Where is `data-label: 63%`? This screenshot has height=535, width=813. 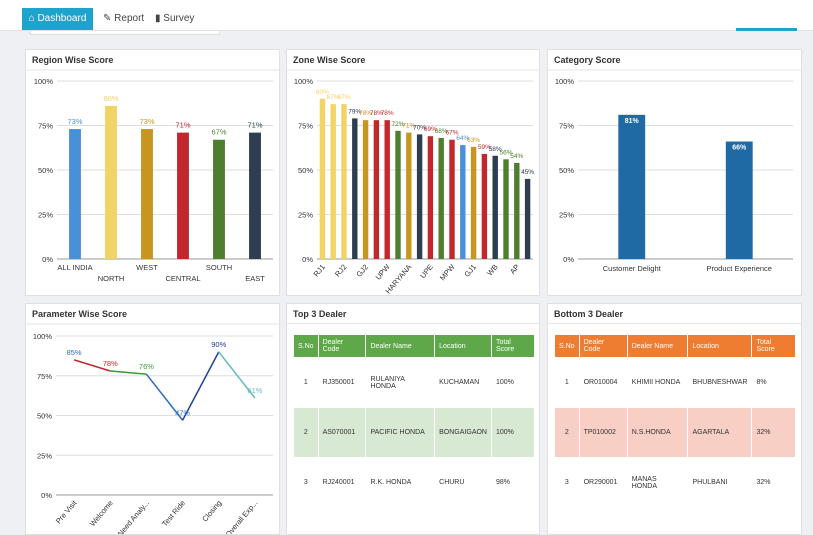
data-label: 63% is located at coordinates (473, 140).